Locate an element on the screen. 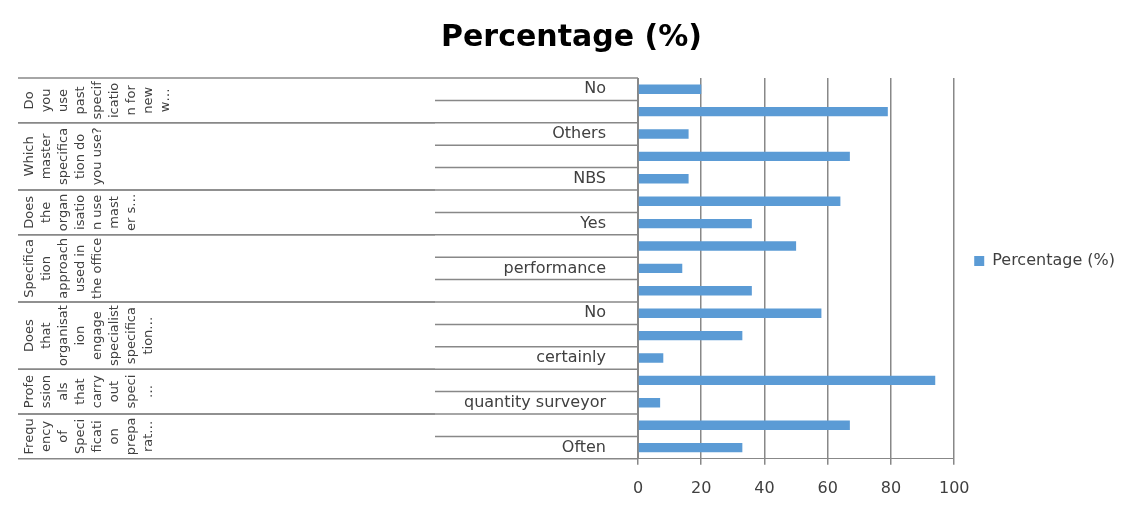 This screenshot has width=1135, height=522. y-tick-label: Often is located at coordinates (583, 446).